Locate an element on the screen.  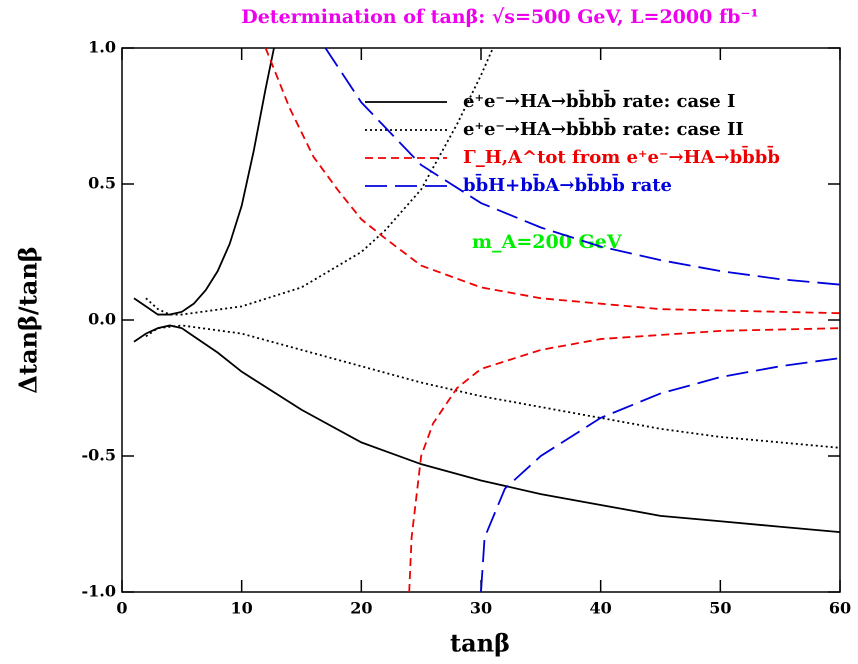
y-tick-label: 0.0 is located at coordinates (102, 319).